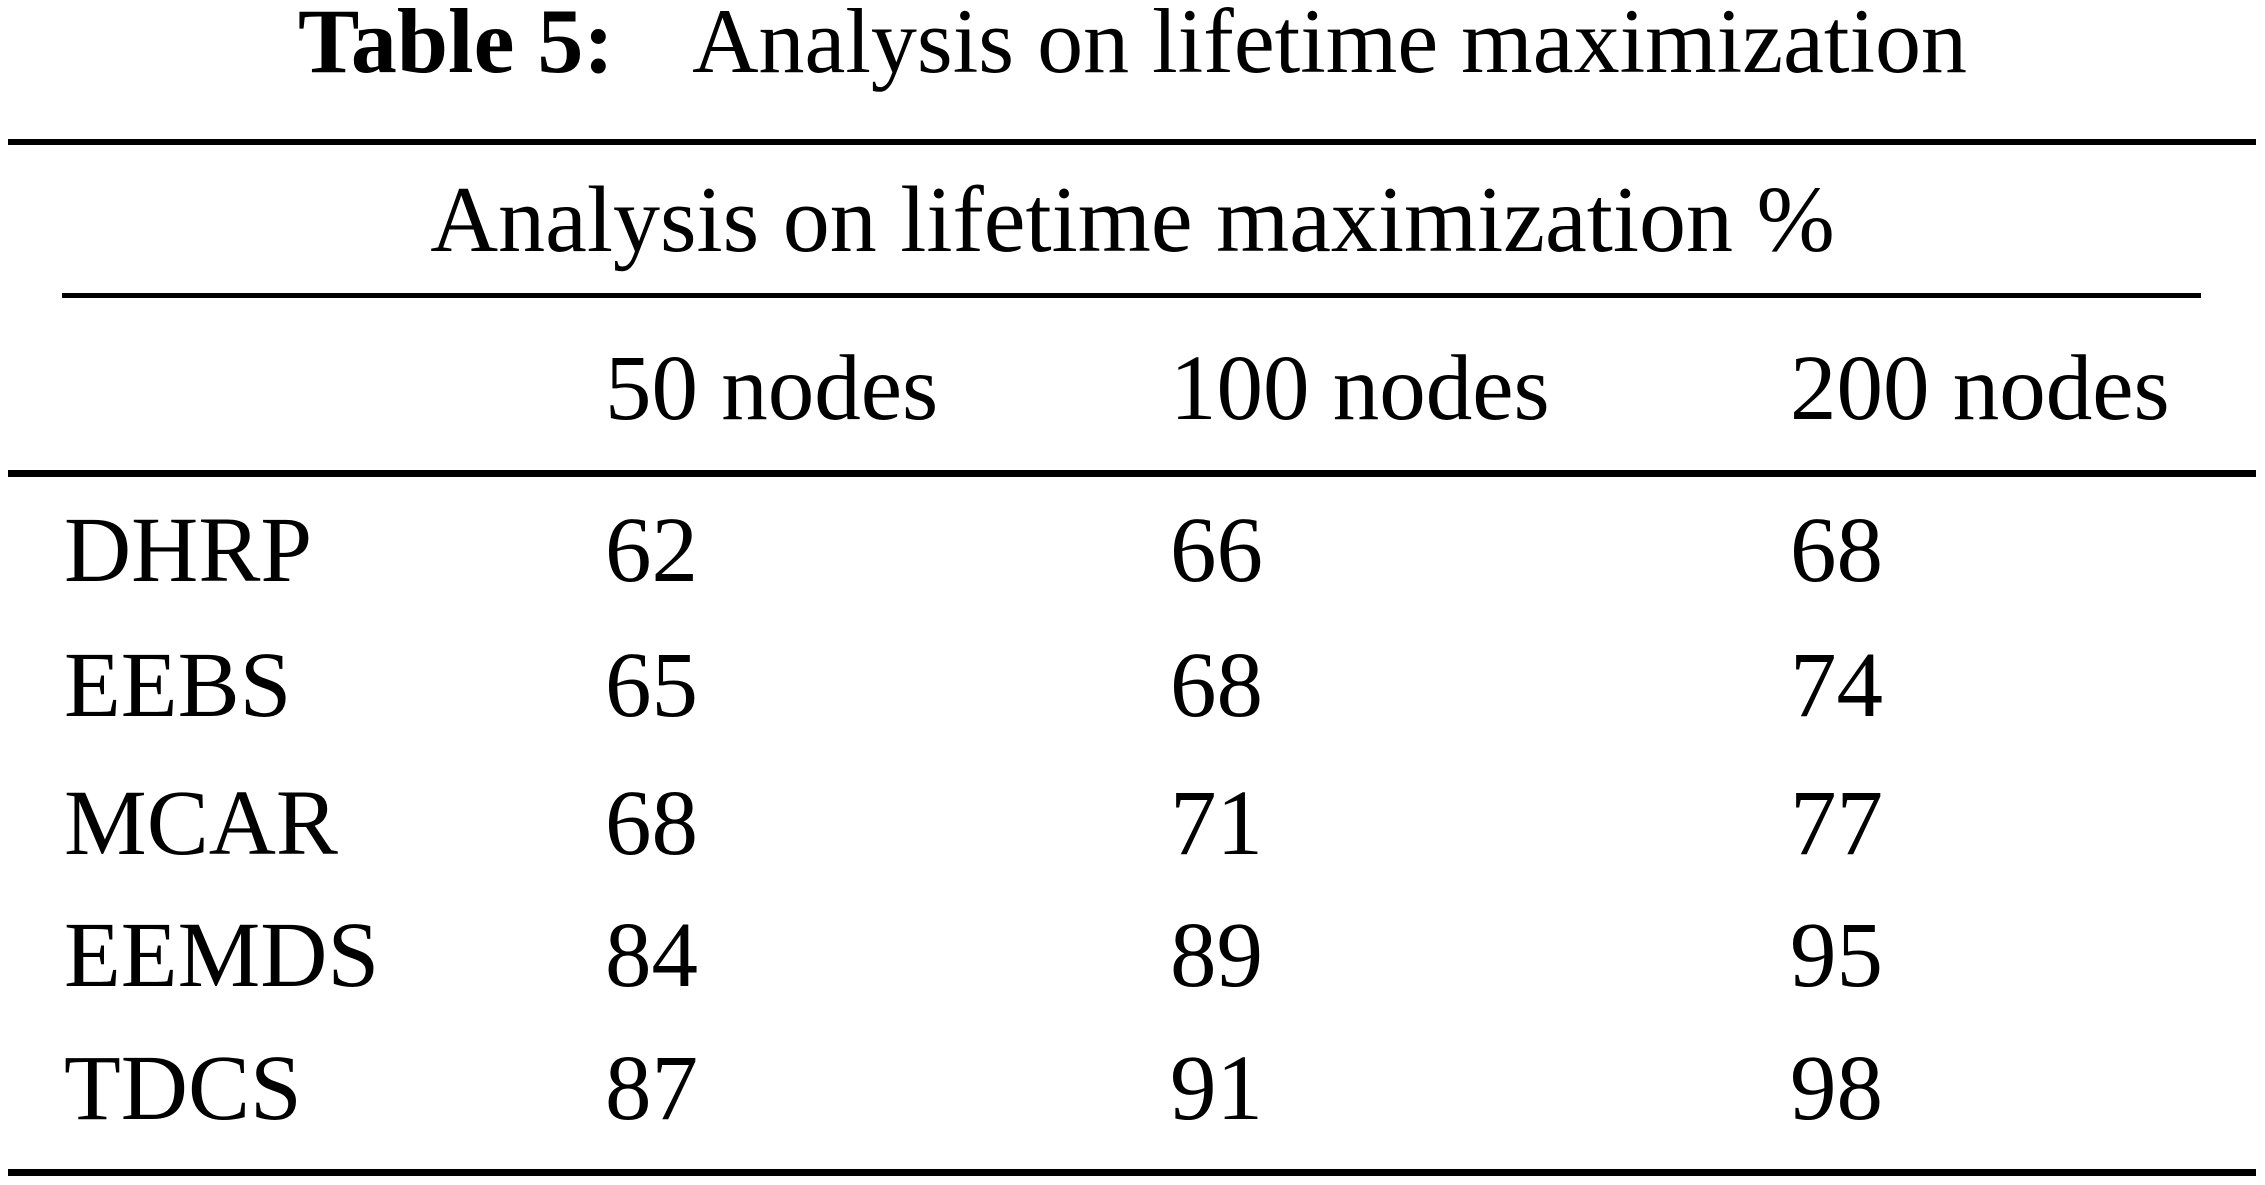 Image resolution: width=2265 pixels, height=1185 pixels. Describe the element at coordinates (1836, 955) in the screenshot. I see `cell-value: 95` at that location.